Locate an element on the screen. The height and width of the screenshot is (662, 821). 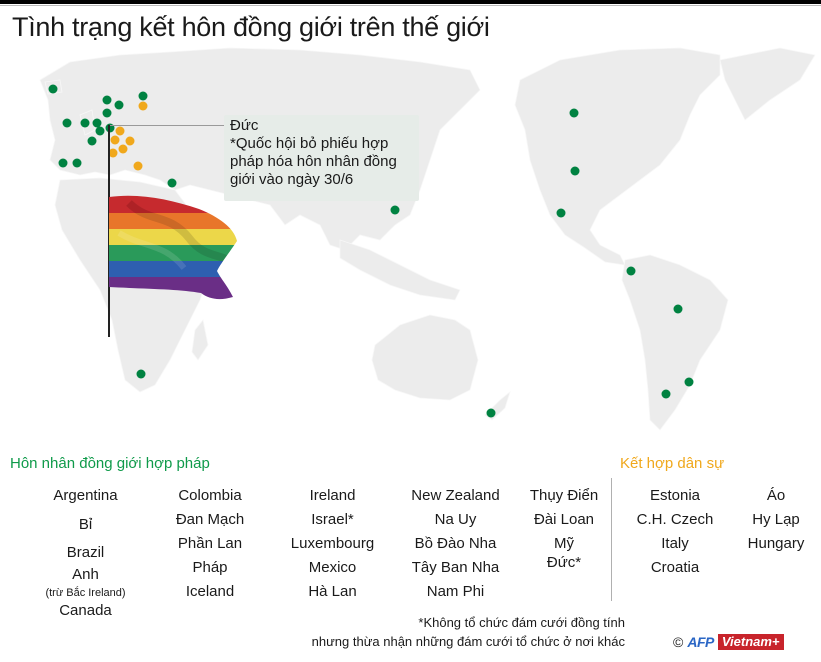
country-label: Mexico is located at coordinates (332, 567).